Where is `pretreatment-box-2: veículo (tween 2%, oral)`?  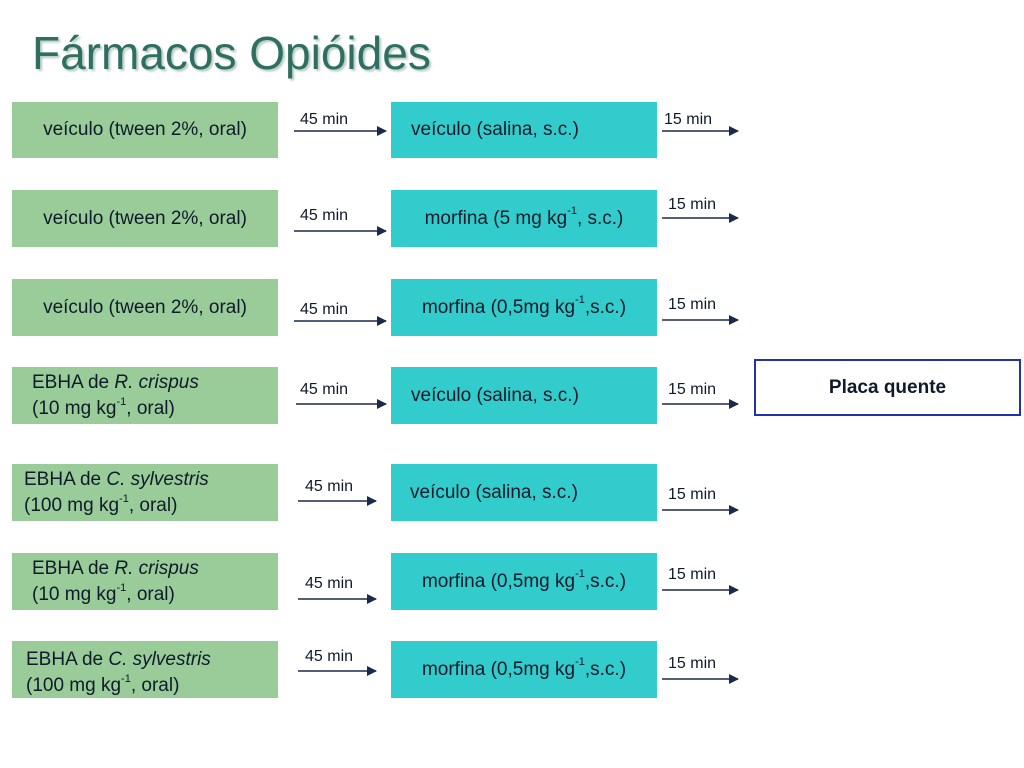
pretreatment-box-2: veículo (tween 2%, oral) is located at coordinates (145, 218).